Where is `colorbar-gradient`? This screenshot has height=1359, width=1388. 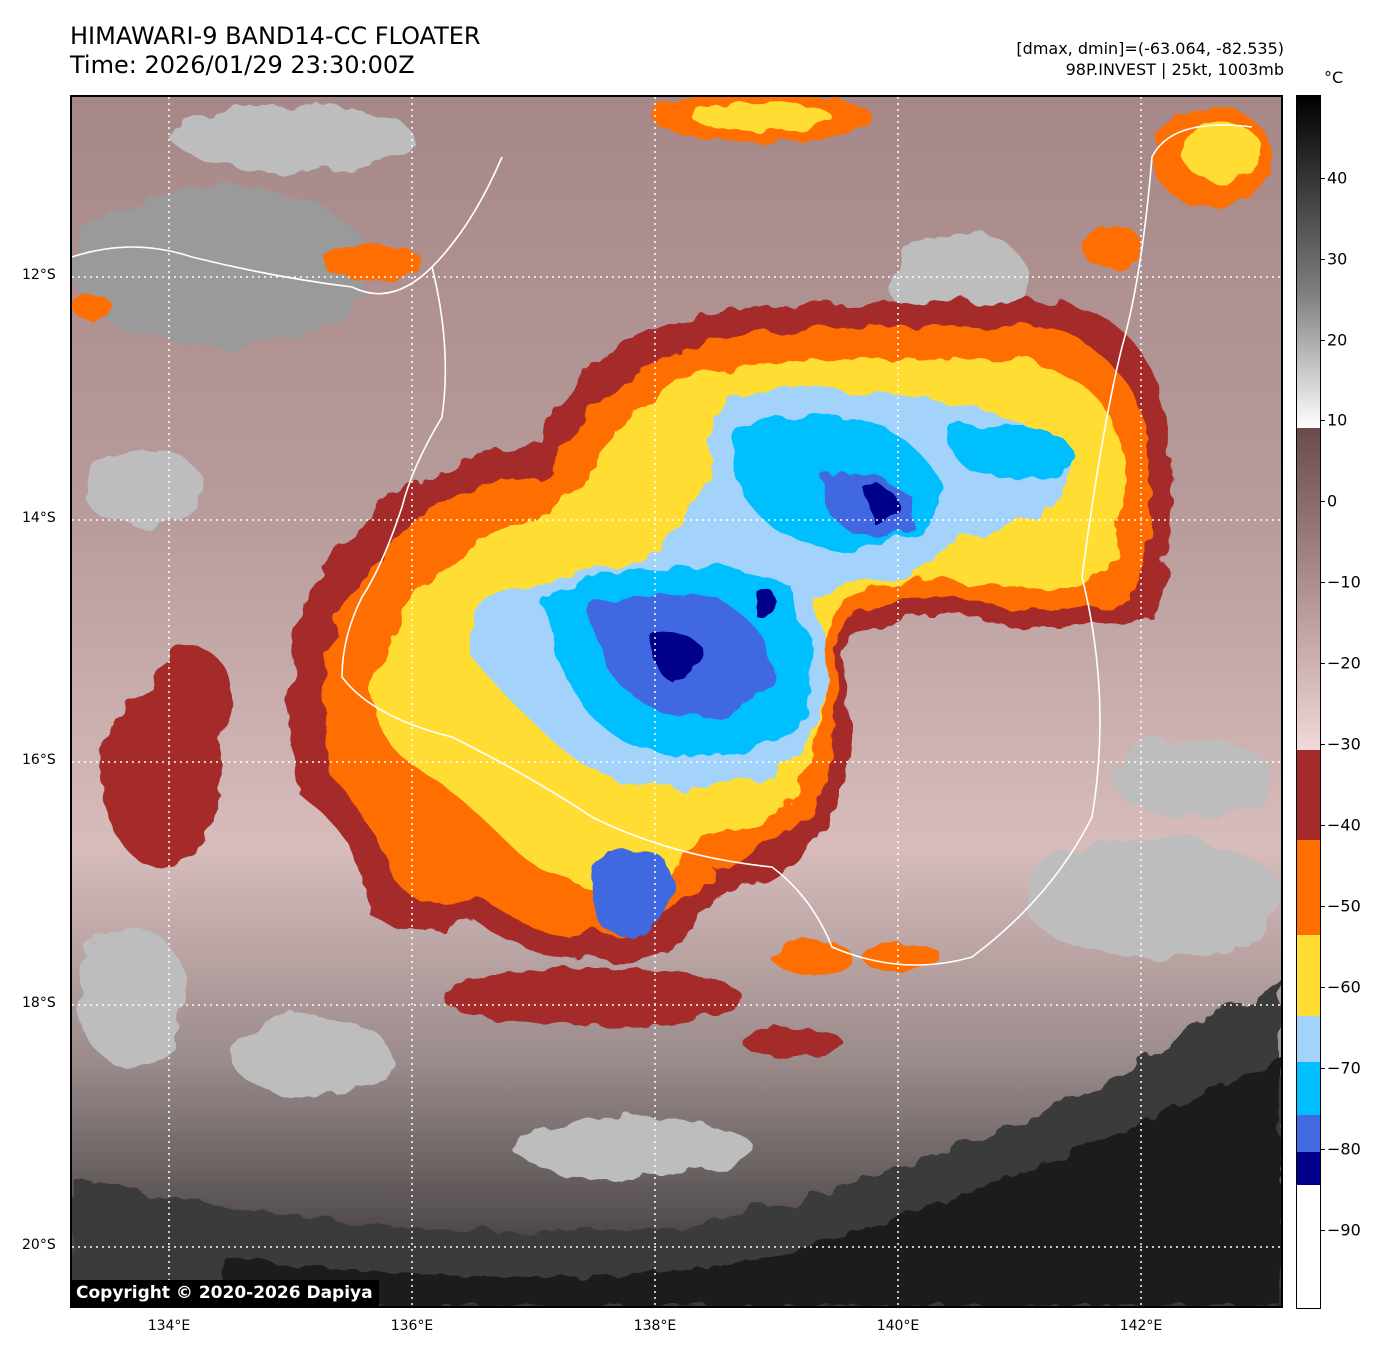 colorbar-gradient is located at coordinates (1308, 702).